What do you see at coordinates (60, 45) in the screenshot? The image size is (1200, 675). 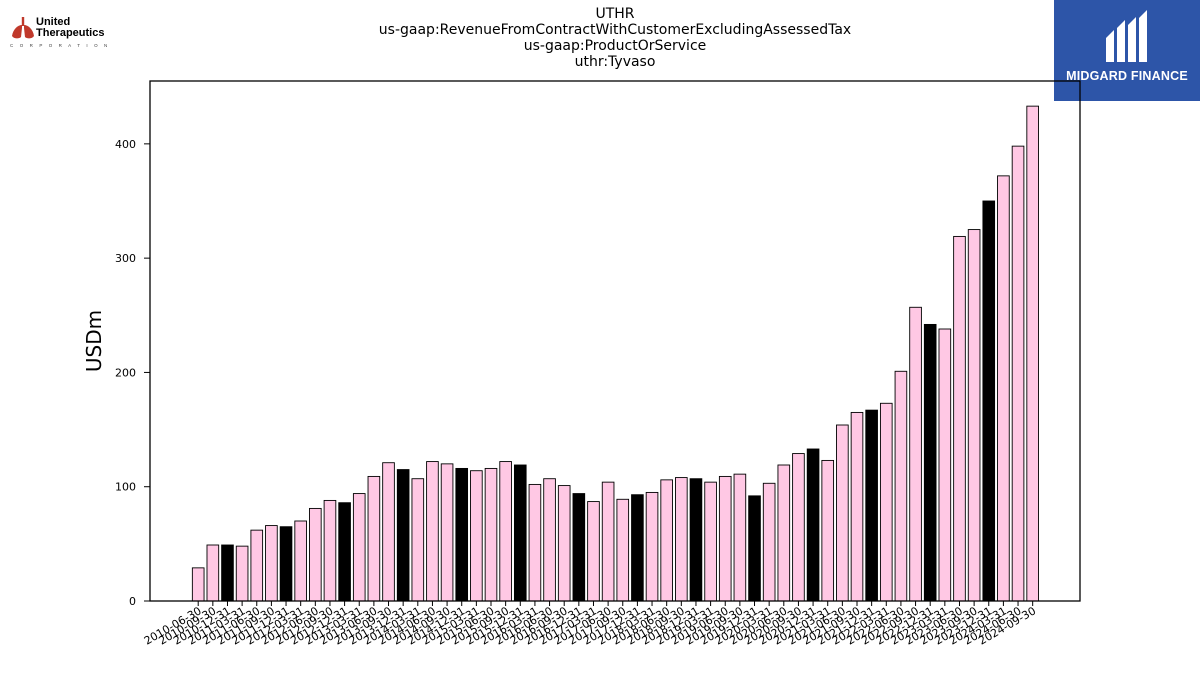 I see `logo-text-corporation: C O R P O R A T I O N` at bounding box center [60, 45].